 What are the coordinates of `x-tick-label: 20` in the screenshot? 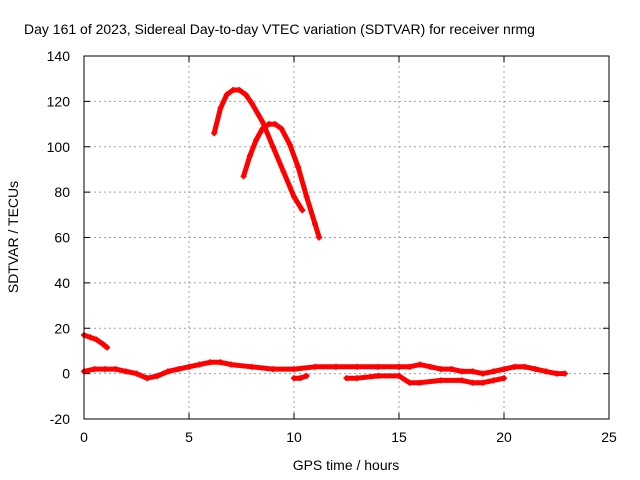 It's located at (504, 437).